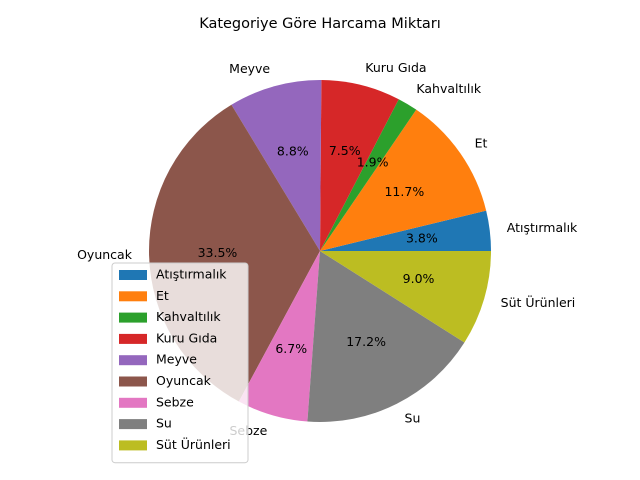 This screenshot has width=640, height=480. Describe the element at coordinates (419, 278) in the screenshot. I see `pct-sut-urunleri: 9.0%` at that location.